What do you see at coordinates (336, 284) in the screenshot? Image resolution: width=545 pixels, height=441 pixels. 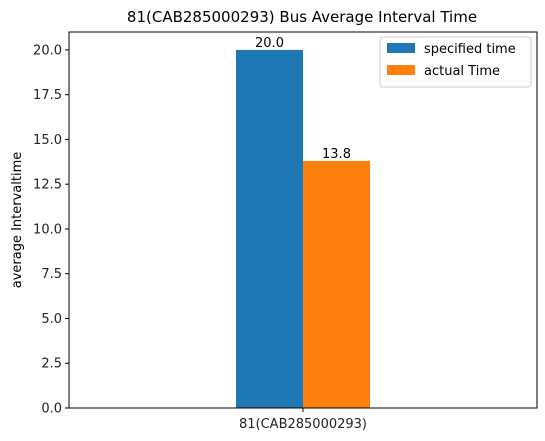 I see `bar-actual-time` at bounding box center [336, 284].